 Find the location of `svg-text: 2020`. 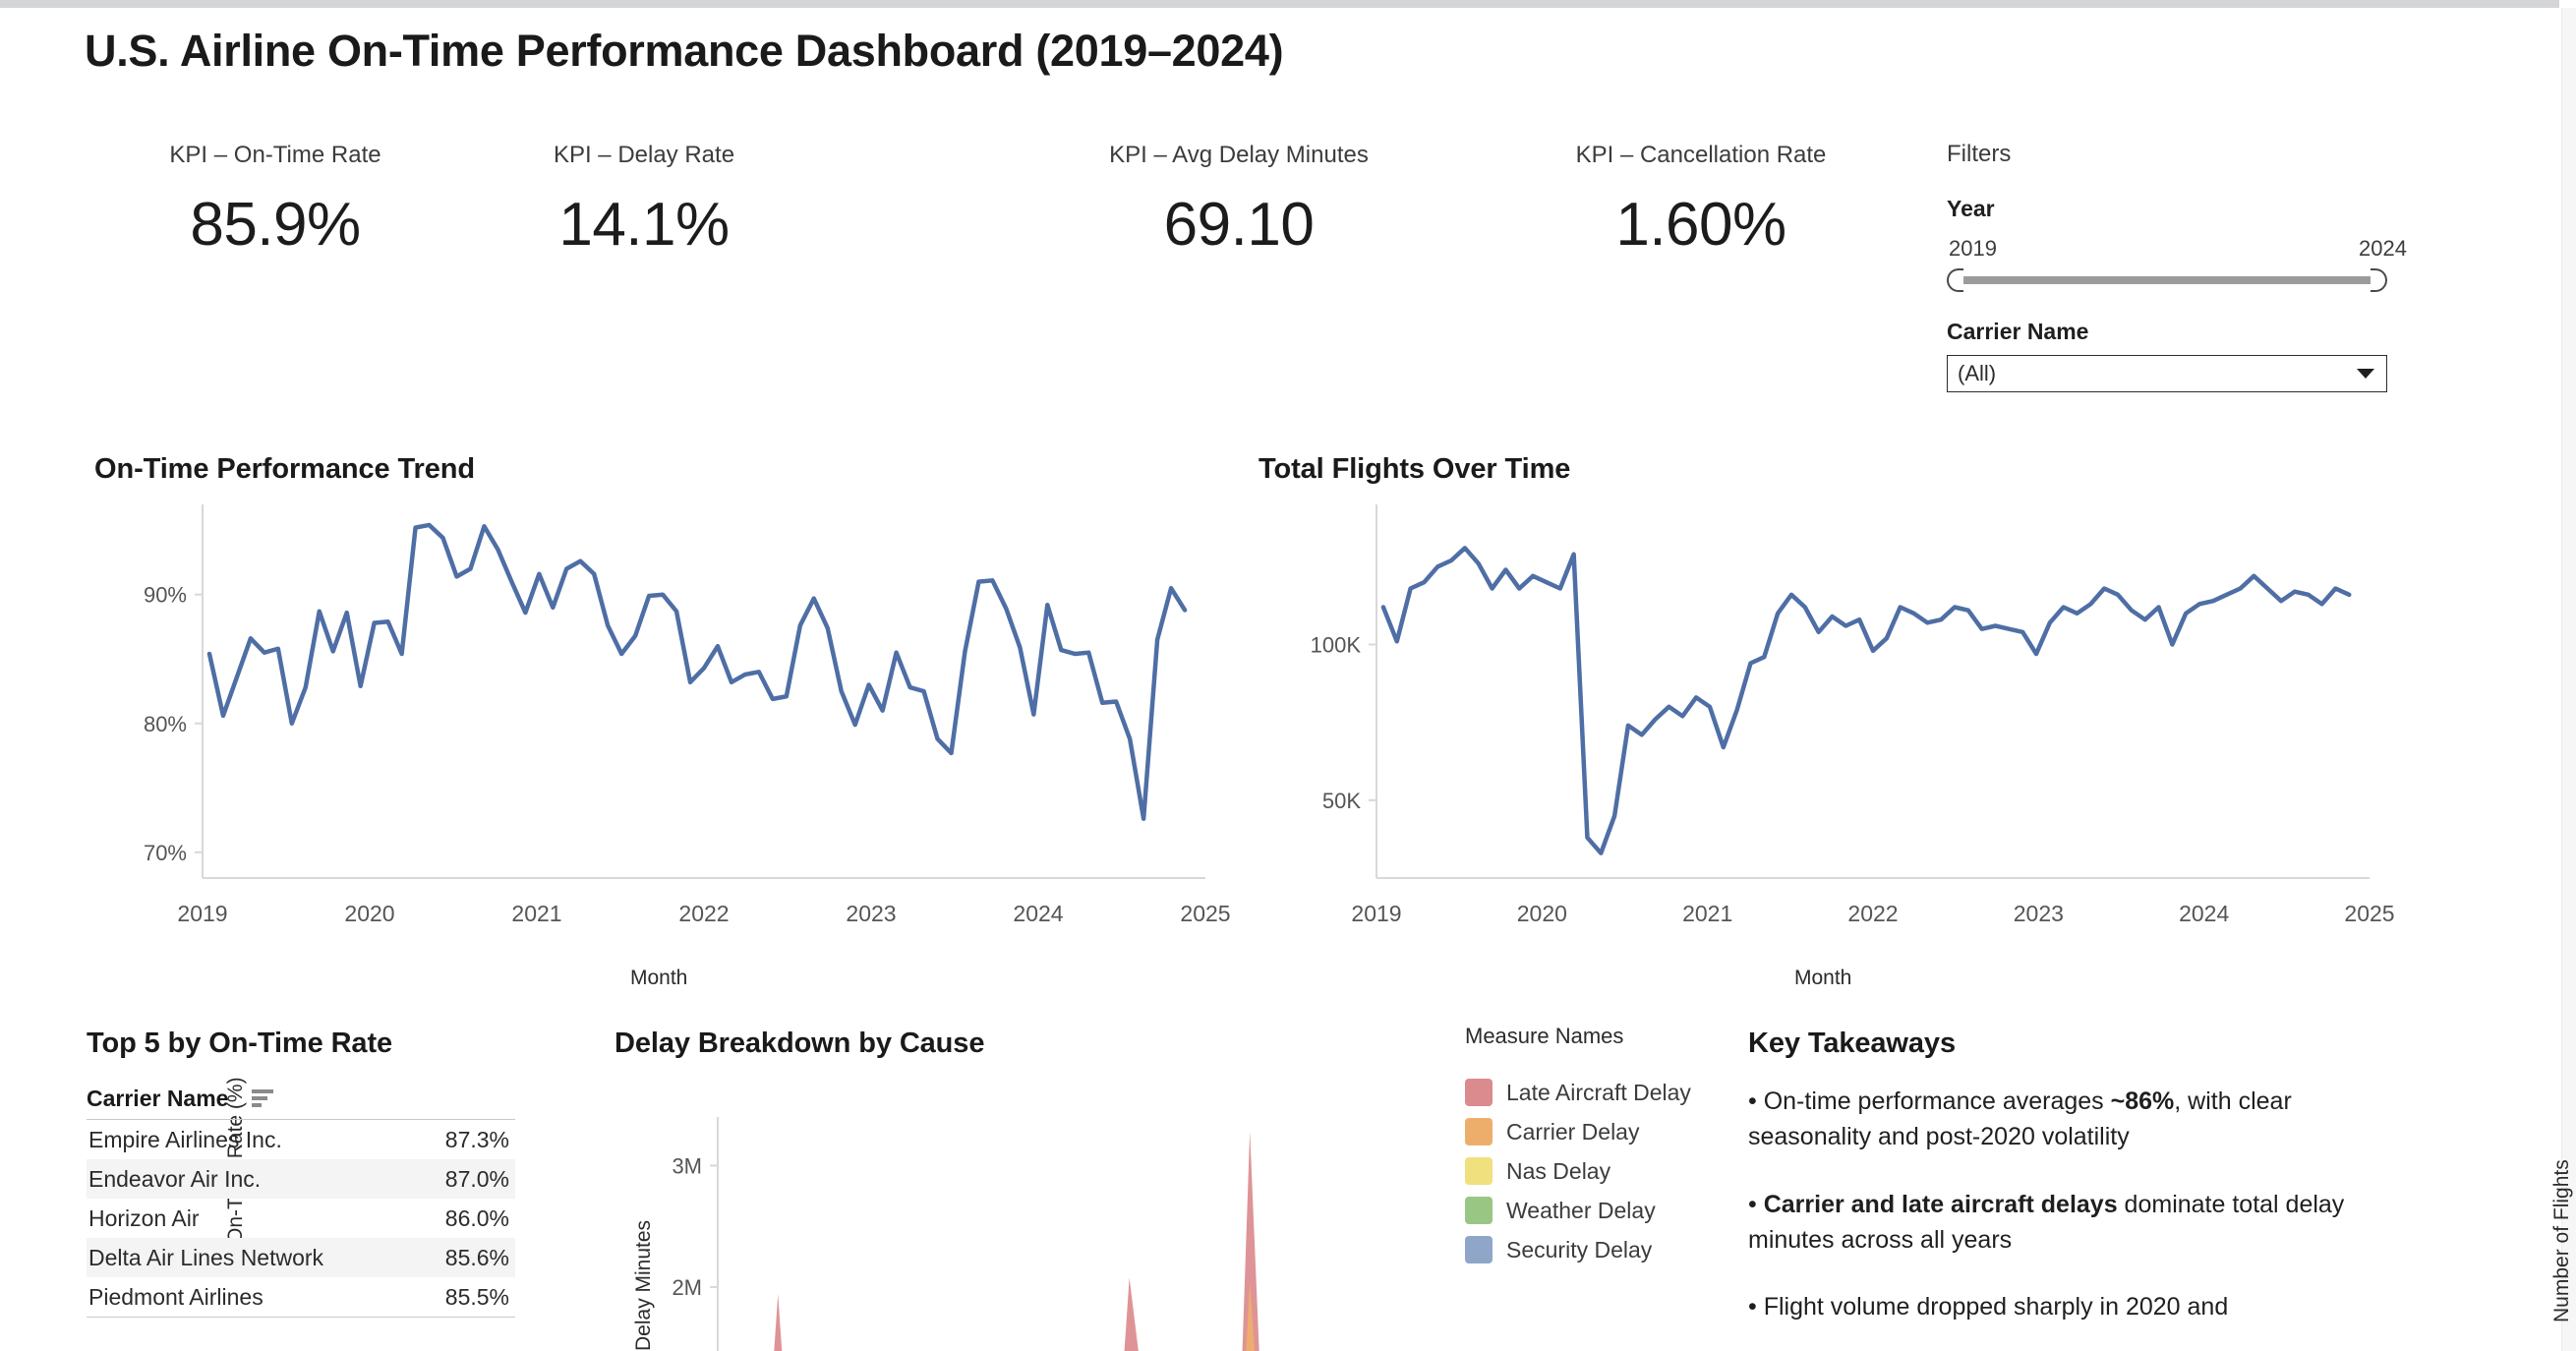

svg-text: 2020 is located at coordinates (1542, 913).